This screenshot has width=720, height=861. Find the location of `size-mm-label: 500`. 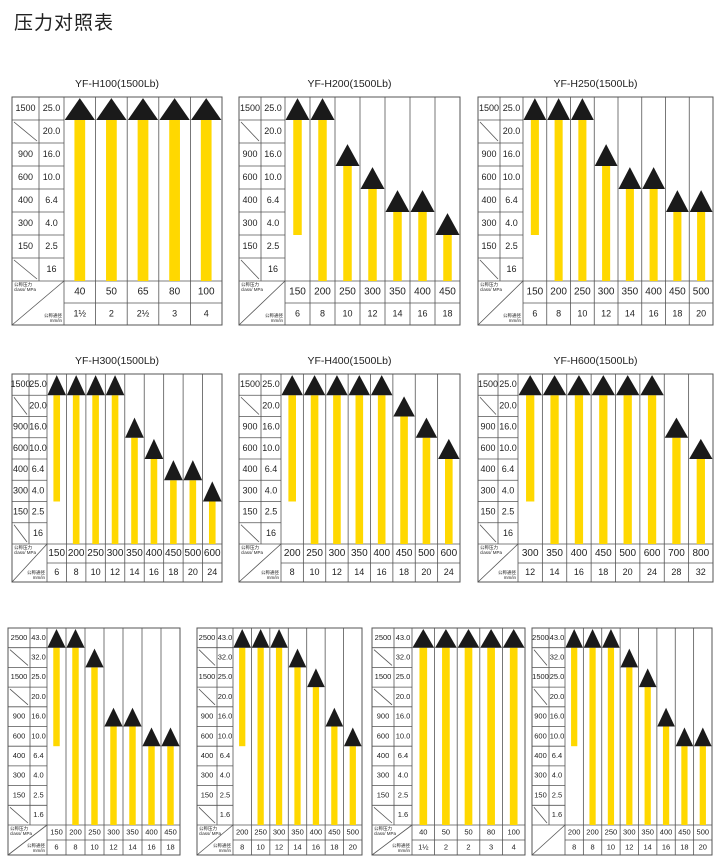

size-mm-label: 500 is located at coordinates (353, 831).